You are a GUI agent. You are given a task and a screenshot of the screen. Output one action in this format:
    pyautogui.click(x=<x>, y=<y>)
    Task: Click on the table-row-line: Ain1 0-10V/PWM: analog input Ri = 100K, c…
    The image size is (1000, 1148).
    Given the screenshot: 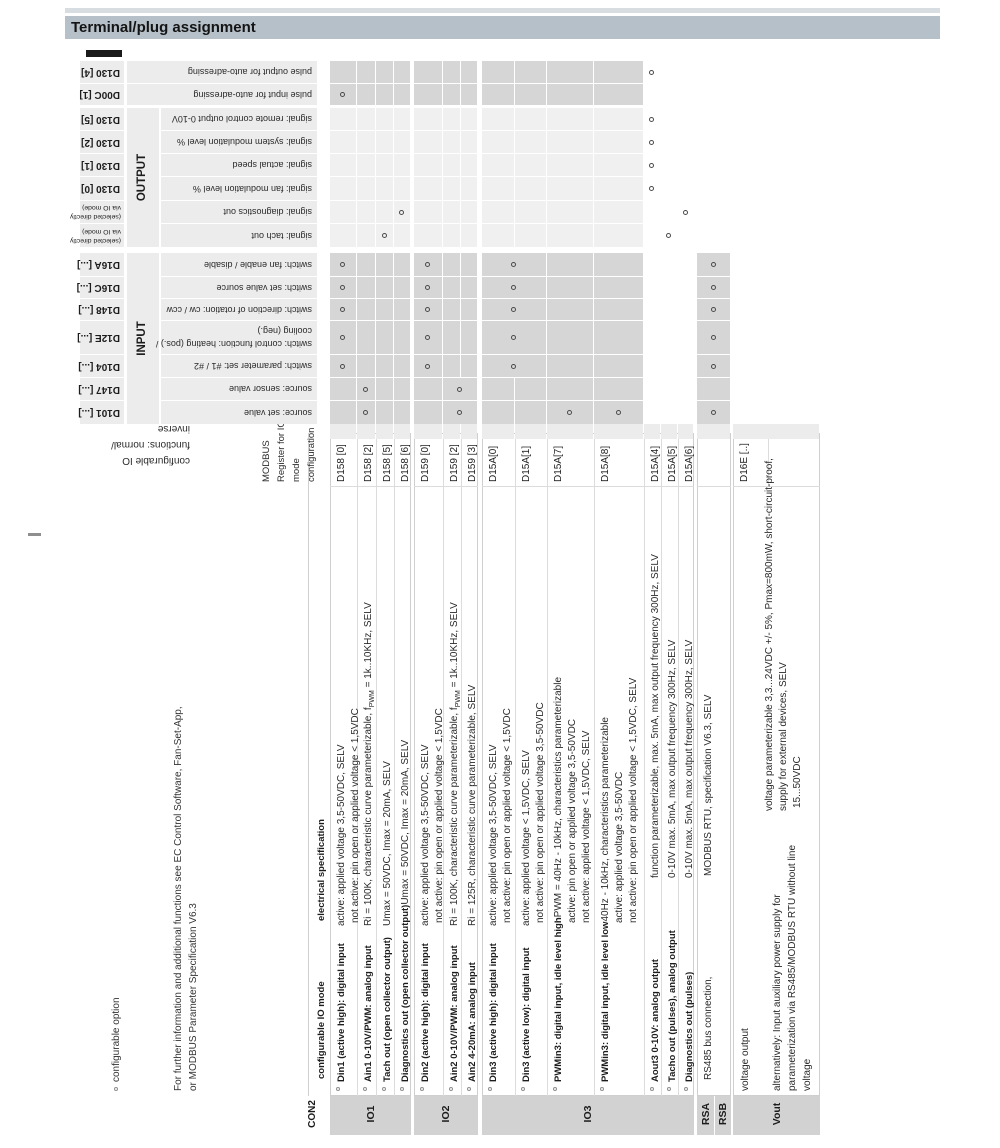 What is the action you would take?
    pyautogui.click(x=369, y=846)
    